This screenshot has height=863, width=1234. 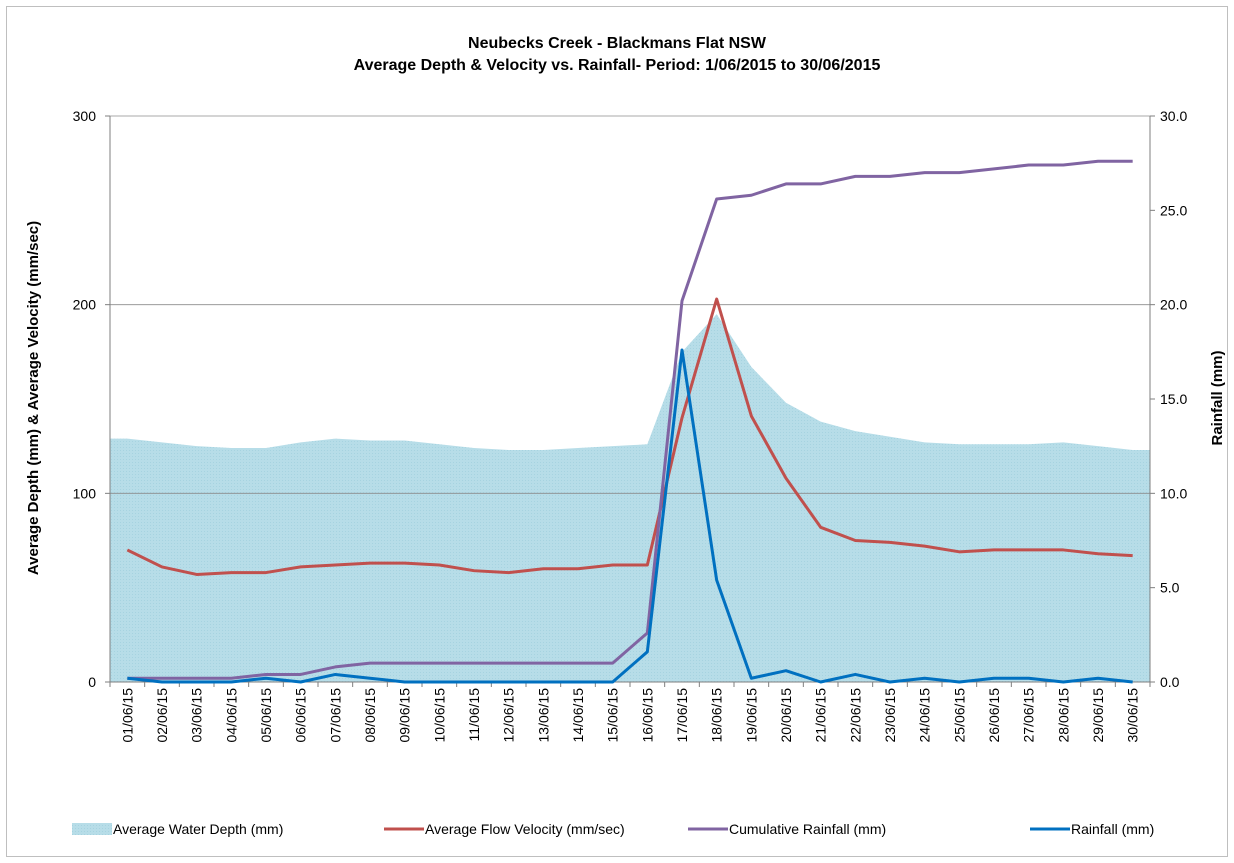 I want to click on x-tick-label-18: 19/06/15, so click(x=751, y=715).